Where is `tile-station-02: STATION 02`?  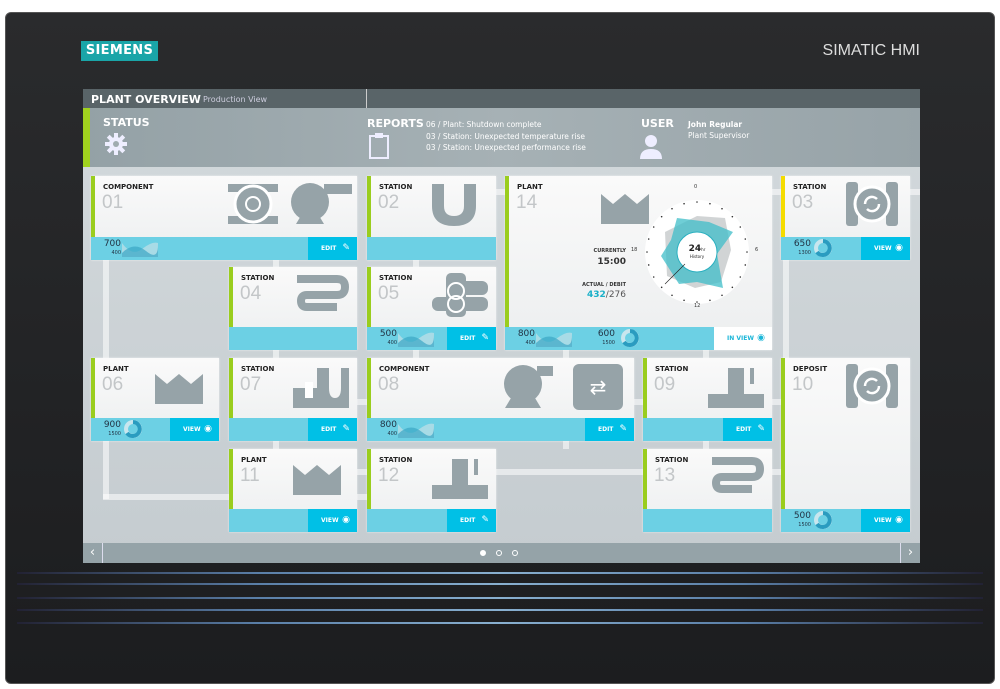 tile-station-02: STATION 02 is located at coordinates (431, 218).